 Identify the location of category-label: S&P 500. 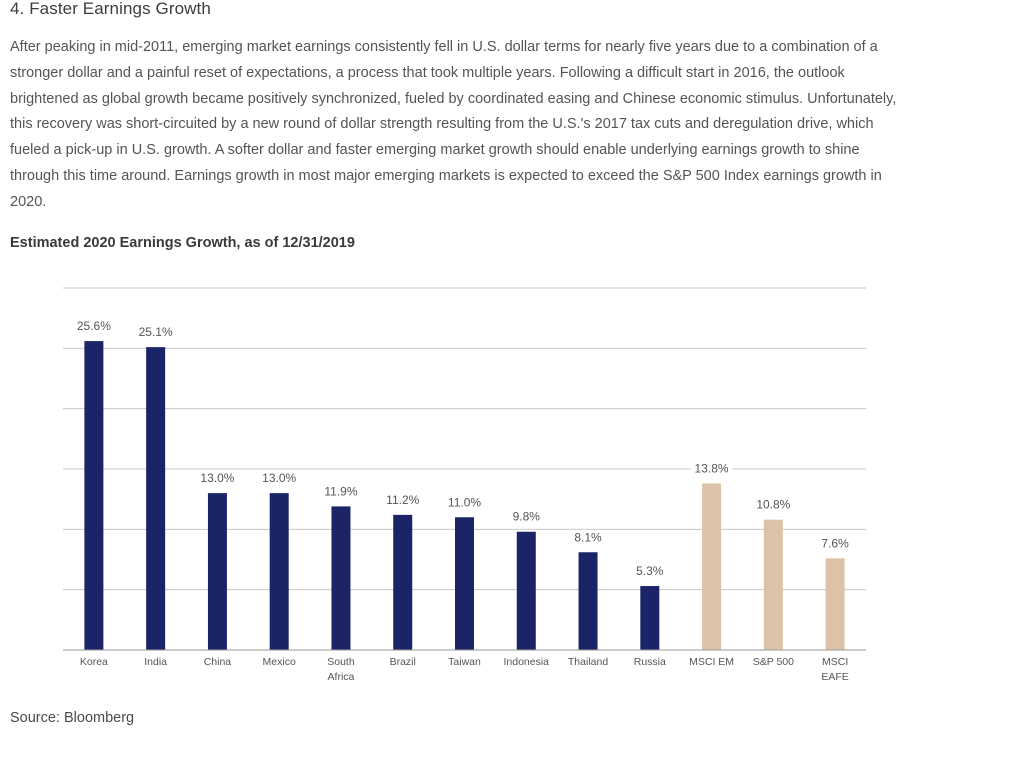
(773, 662).